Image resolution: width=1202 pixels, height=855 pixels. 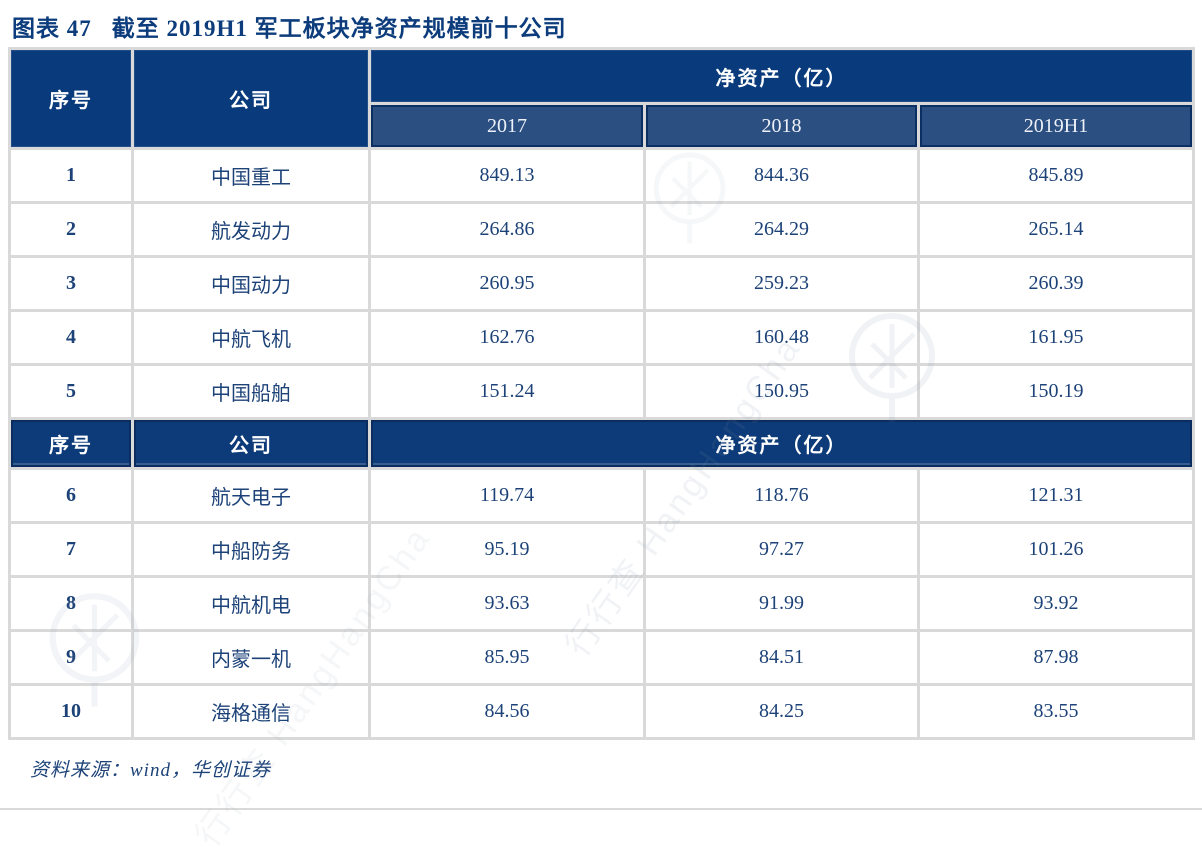 I want to click on rank-cell: 3, so click(x=71, y=283).